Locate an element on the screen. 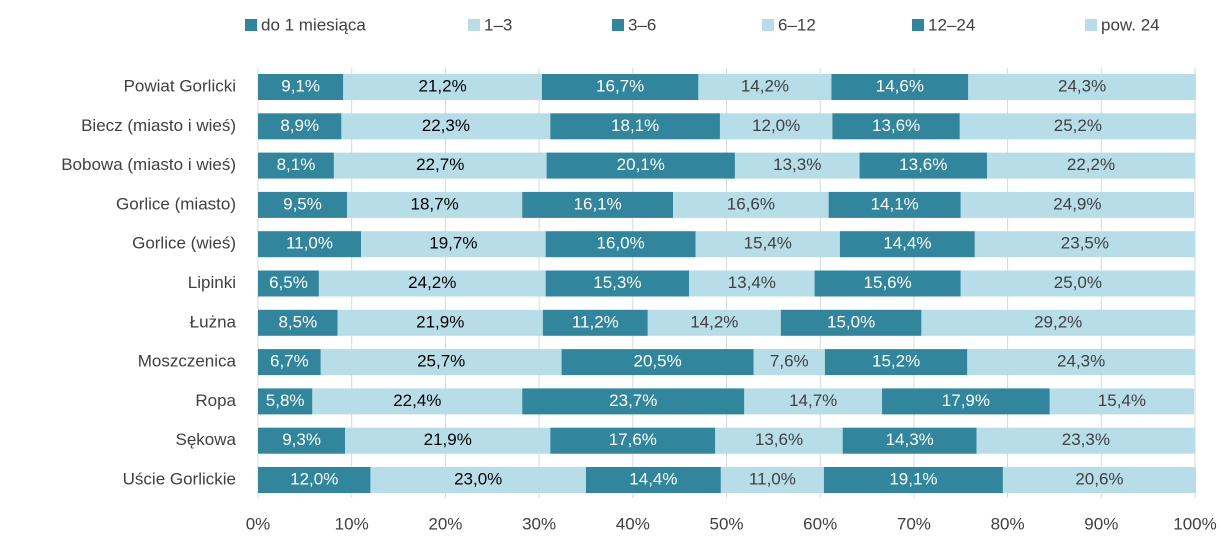 The image size is (1220, 538). value-label: 23,0% is located at coordinates (478, 478).